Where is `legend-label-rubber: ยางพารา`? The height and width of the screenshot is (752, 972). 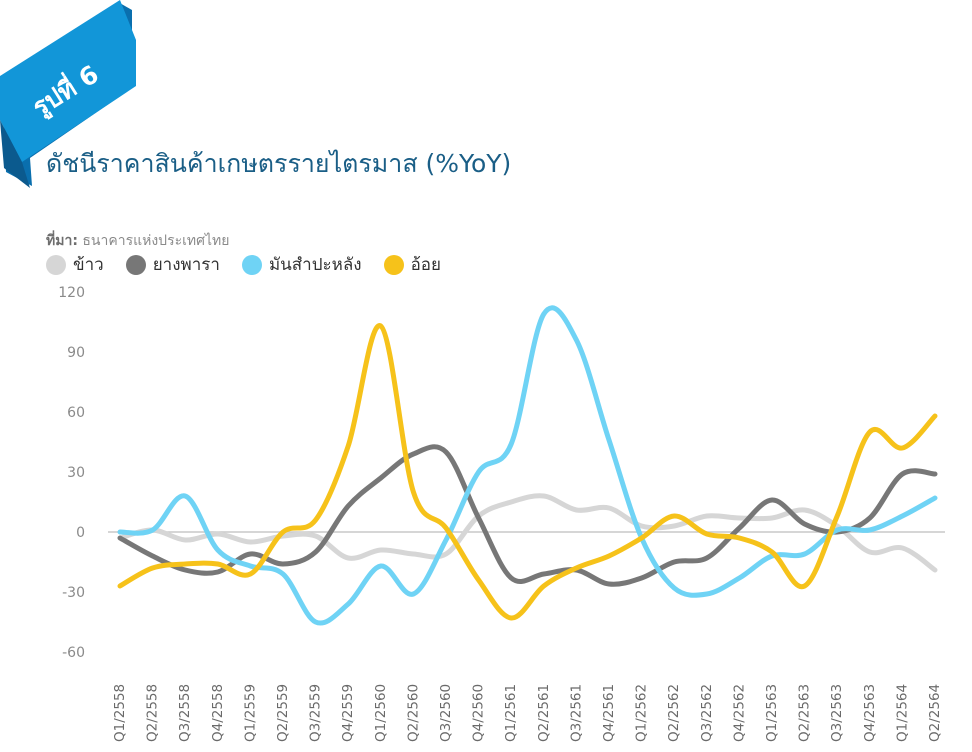
legend-label-rubber: ยางพารา is located at coordinates (186, 265).